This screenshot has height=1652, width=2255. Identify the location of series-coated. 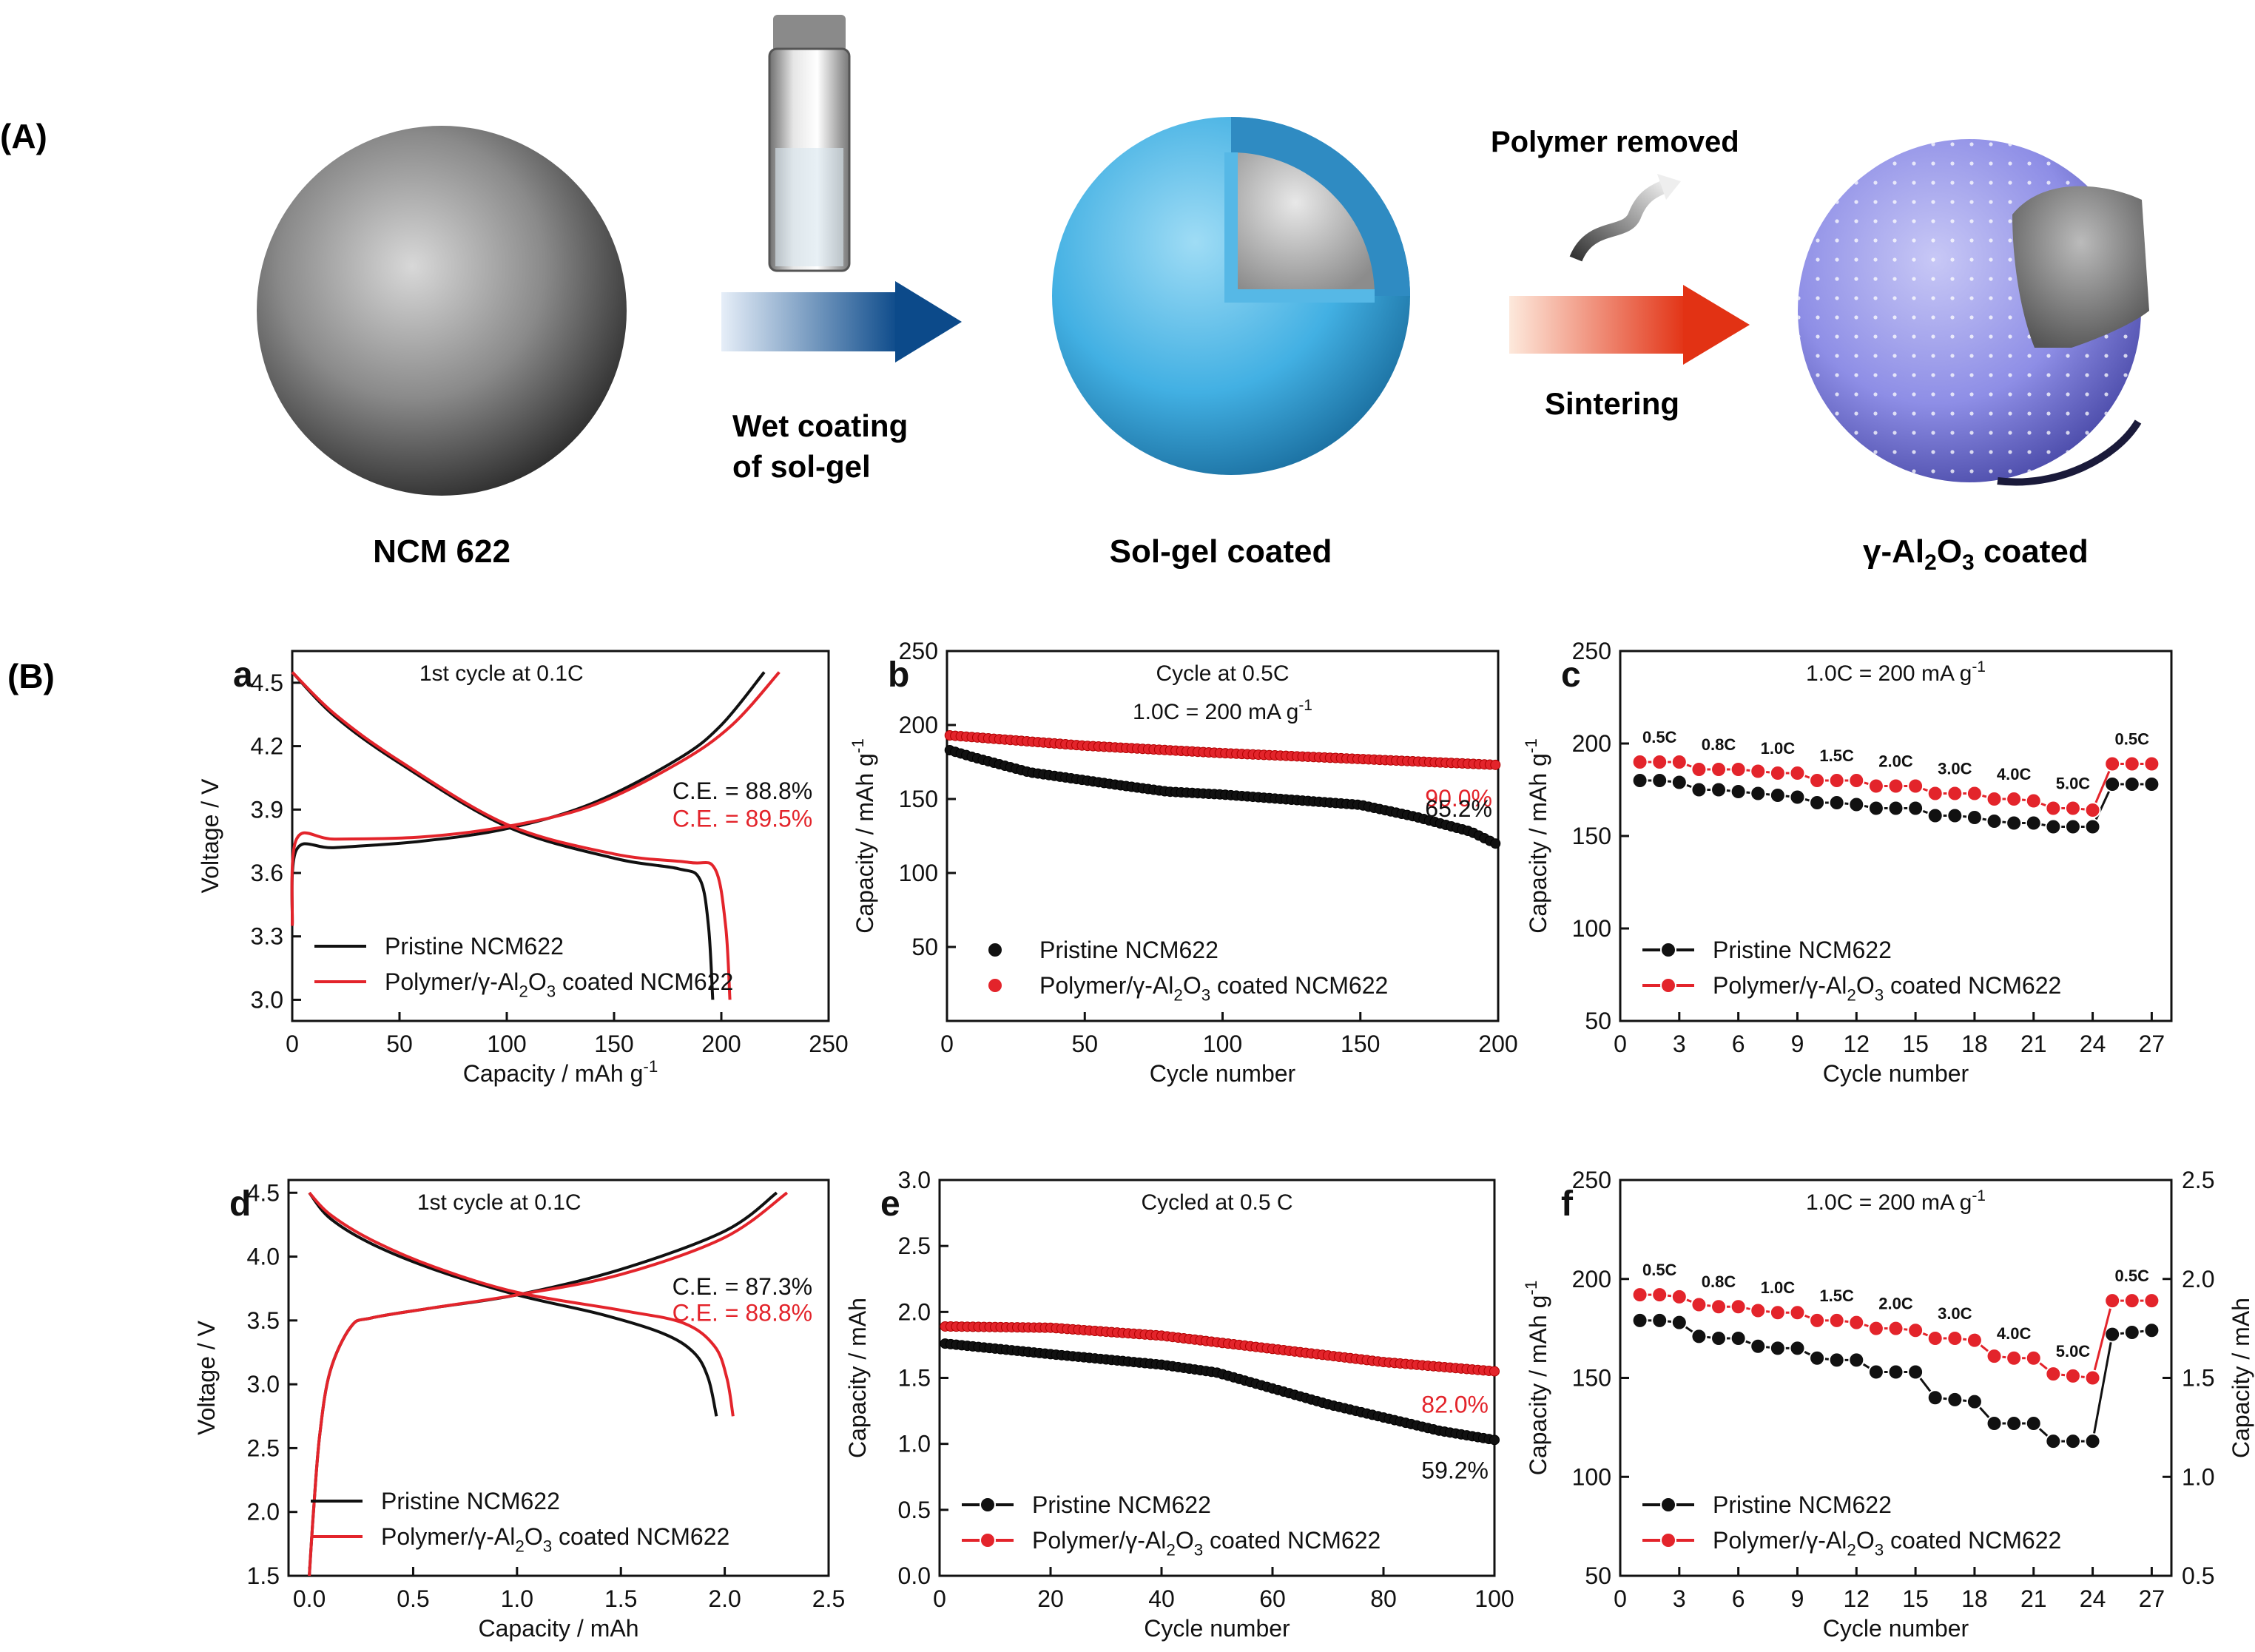
(1222, 750).